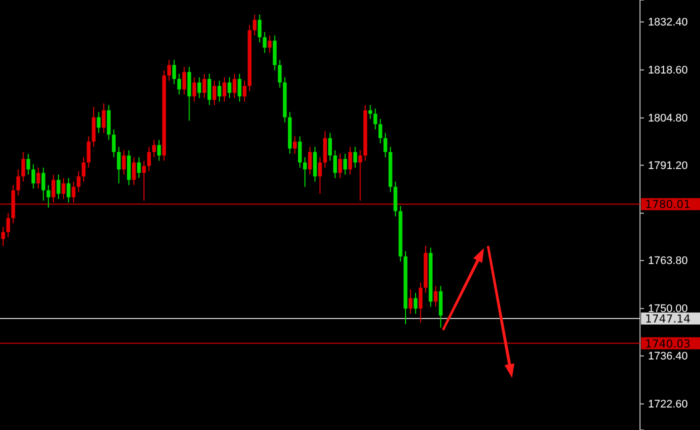 Image resolution: width=700 pixels, height=430 pixels. I want to click on y-tick-label: 1722.60, so click(668, 404).